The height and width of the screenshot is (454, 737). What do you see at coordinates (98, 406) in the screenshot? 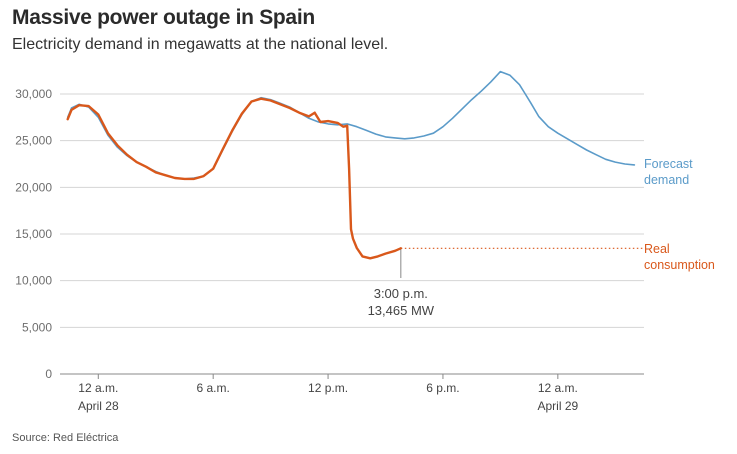
I see `x-tick-sublabel: April 28` at bounding box center [98, 406].